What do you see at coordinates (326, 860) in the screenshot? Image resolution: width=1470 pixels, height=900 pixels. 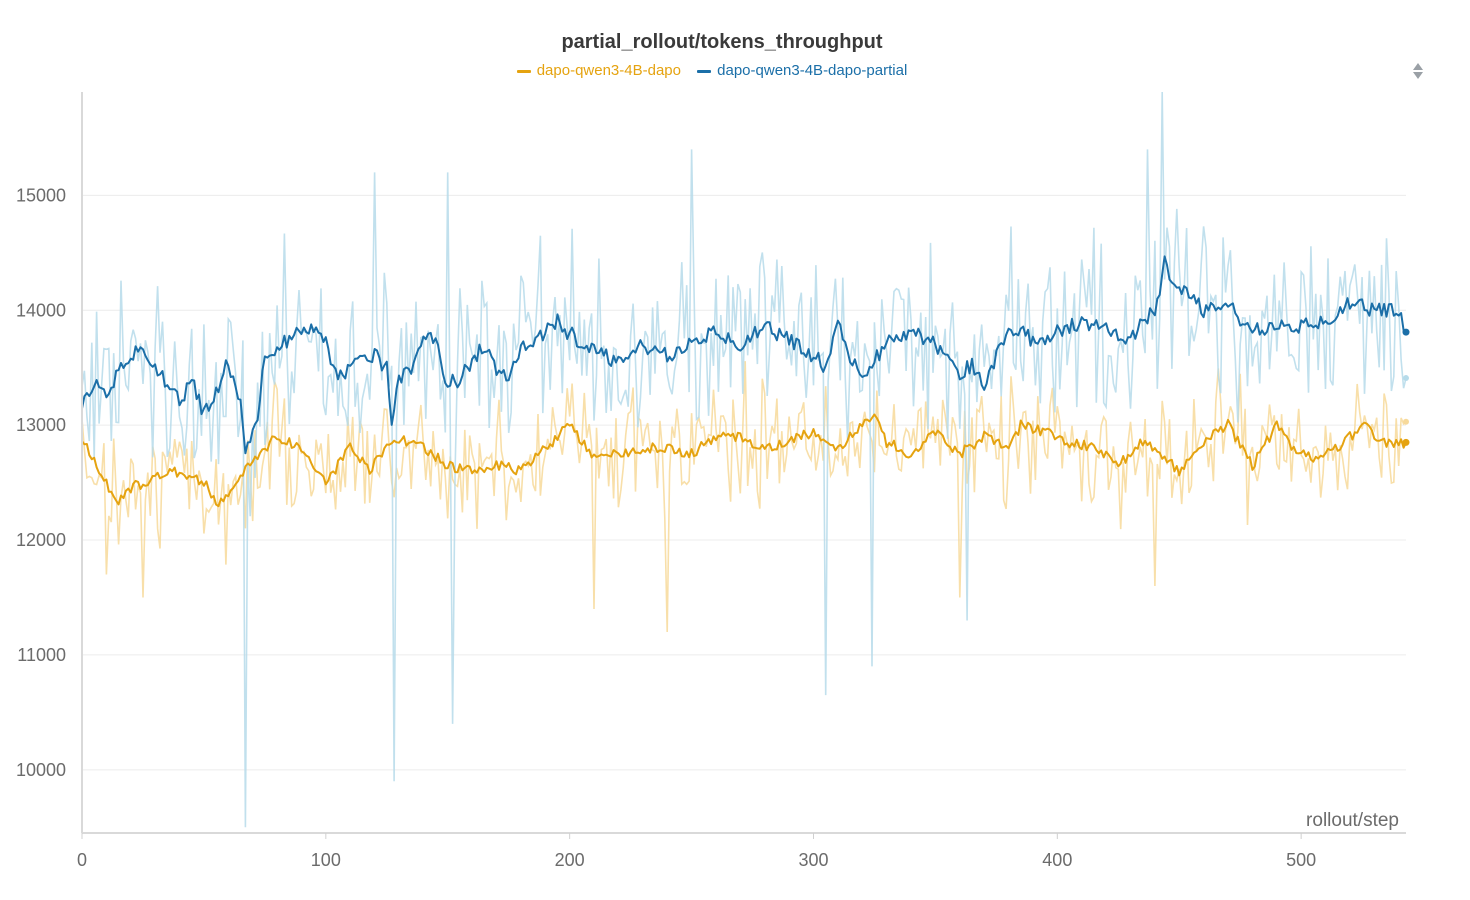 I see `x-tick-label: 100` at bounding box center [326, 860].